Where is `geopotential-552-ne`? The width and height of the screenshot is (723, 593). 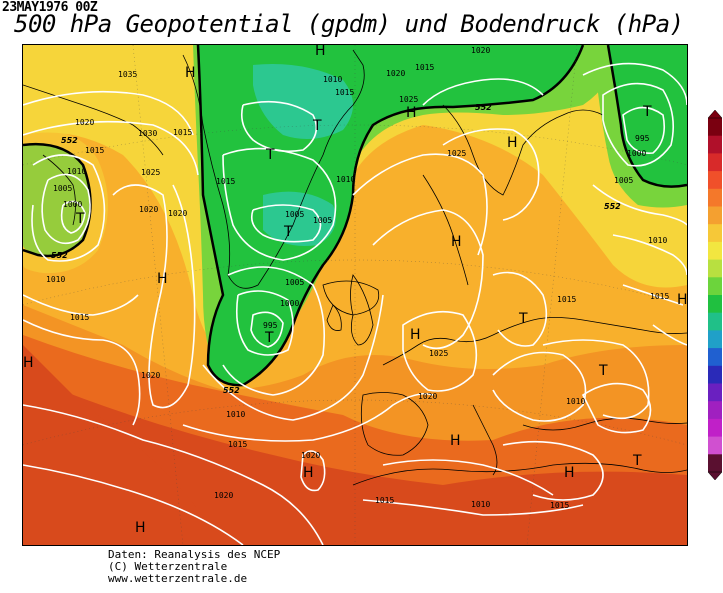 geopotential-552-ne is located at coordinates (646, 116).